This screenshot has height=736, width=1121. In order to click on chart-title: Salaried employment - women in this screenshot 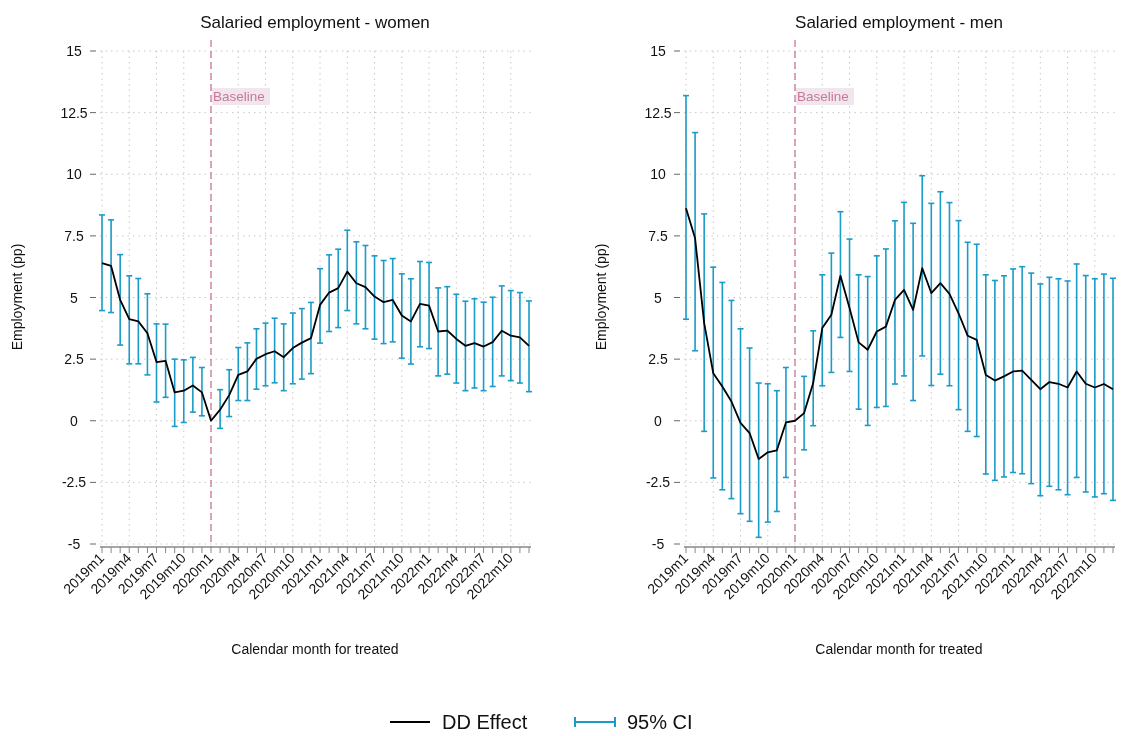, I will do `click(315, 22)`.